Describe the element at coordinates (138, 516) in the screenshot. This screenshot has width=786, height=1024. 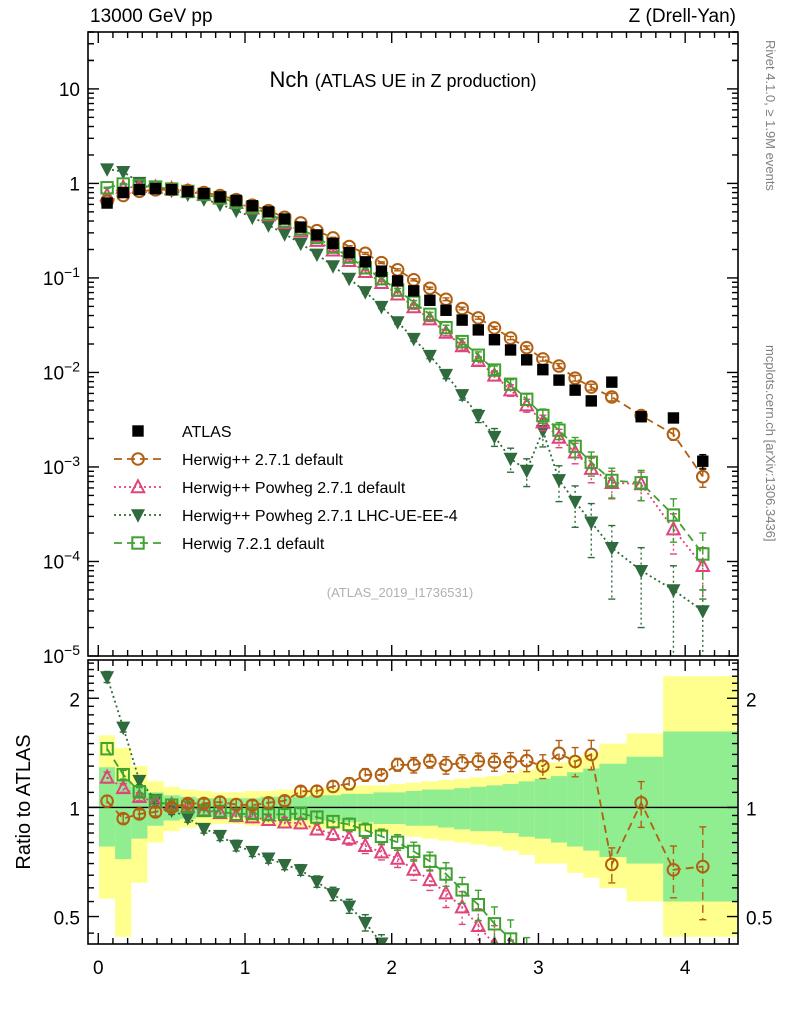
I see `legend-marker` at that location.